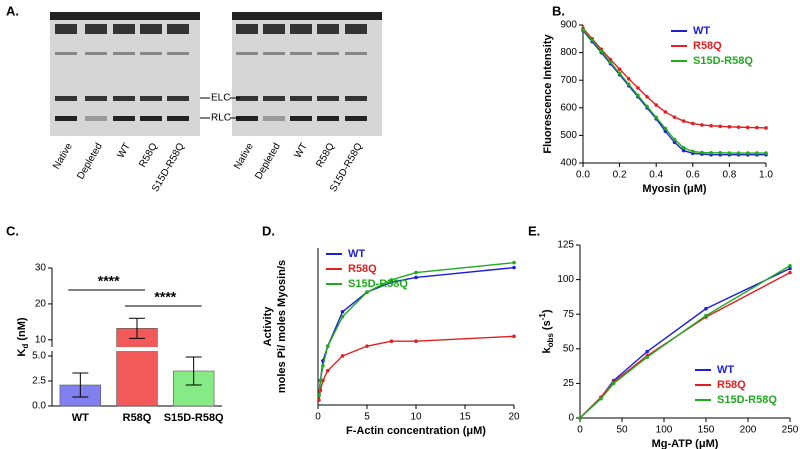 This screenshot has width=800, height=449. I want to click on panel-label: A., so click(12, 10).